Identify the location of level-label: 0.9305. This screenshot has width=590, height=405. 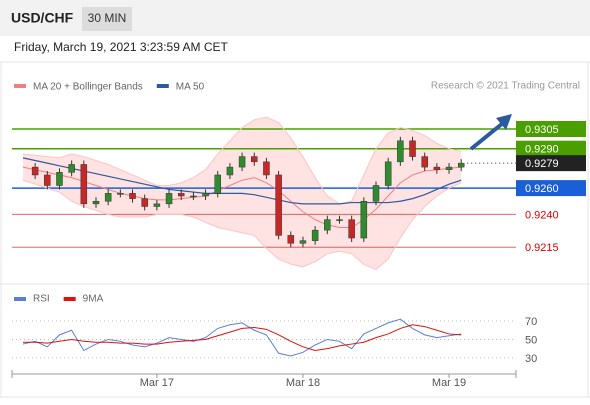
(542, 130).